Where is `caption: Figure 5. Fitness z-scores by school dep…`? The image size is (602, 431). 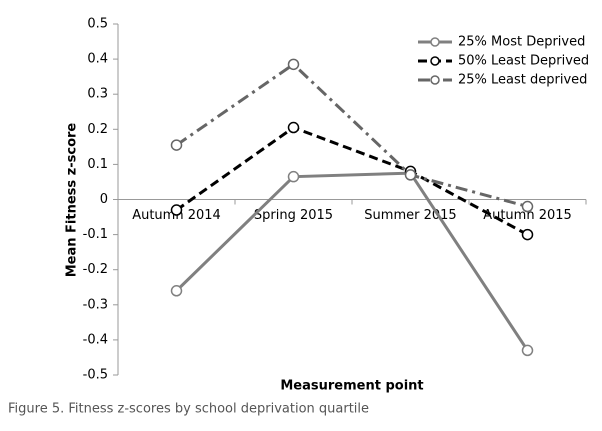
caption: Figure 5. Fitness z-scores by school dep… is located at coordinates (188, 409).